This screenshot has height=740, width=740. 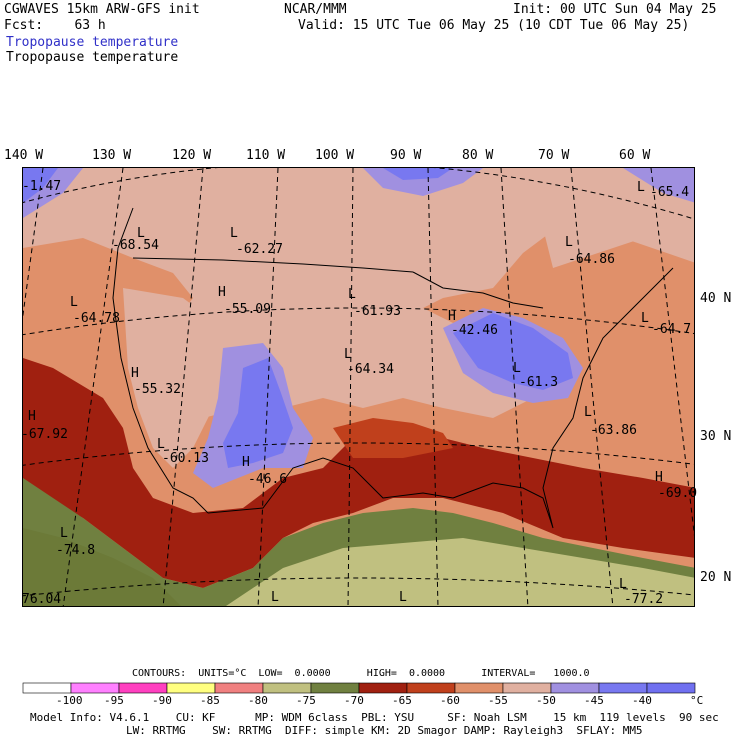 I want to click on lon-label: 60 W, so click(x=635, y=155).